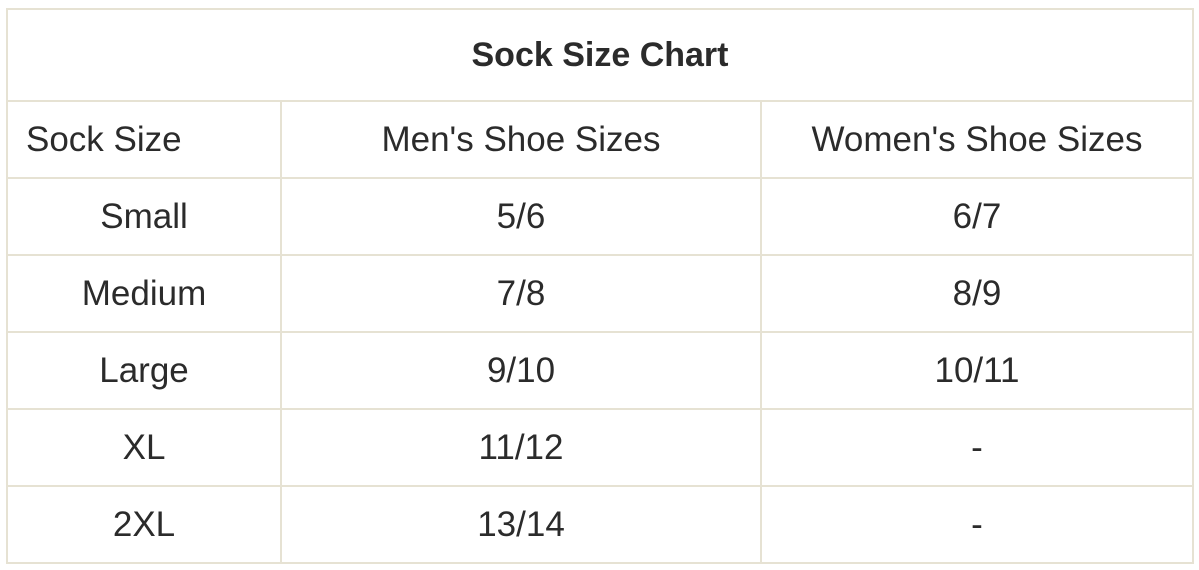  What do you see at coordinates (144, 447) in the screenshot?
I see `sock-size-cell: XL` at bounding box center [144, 447].